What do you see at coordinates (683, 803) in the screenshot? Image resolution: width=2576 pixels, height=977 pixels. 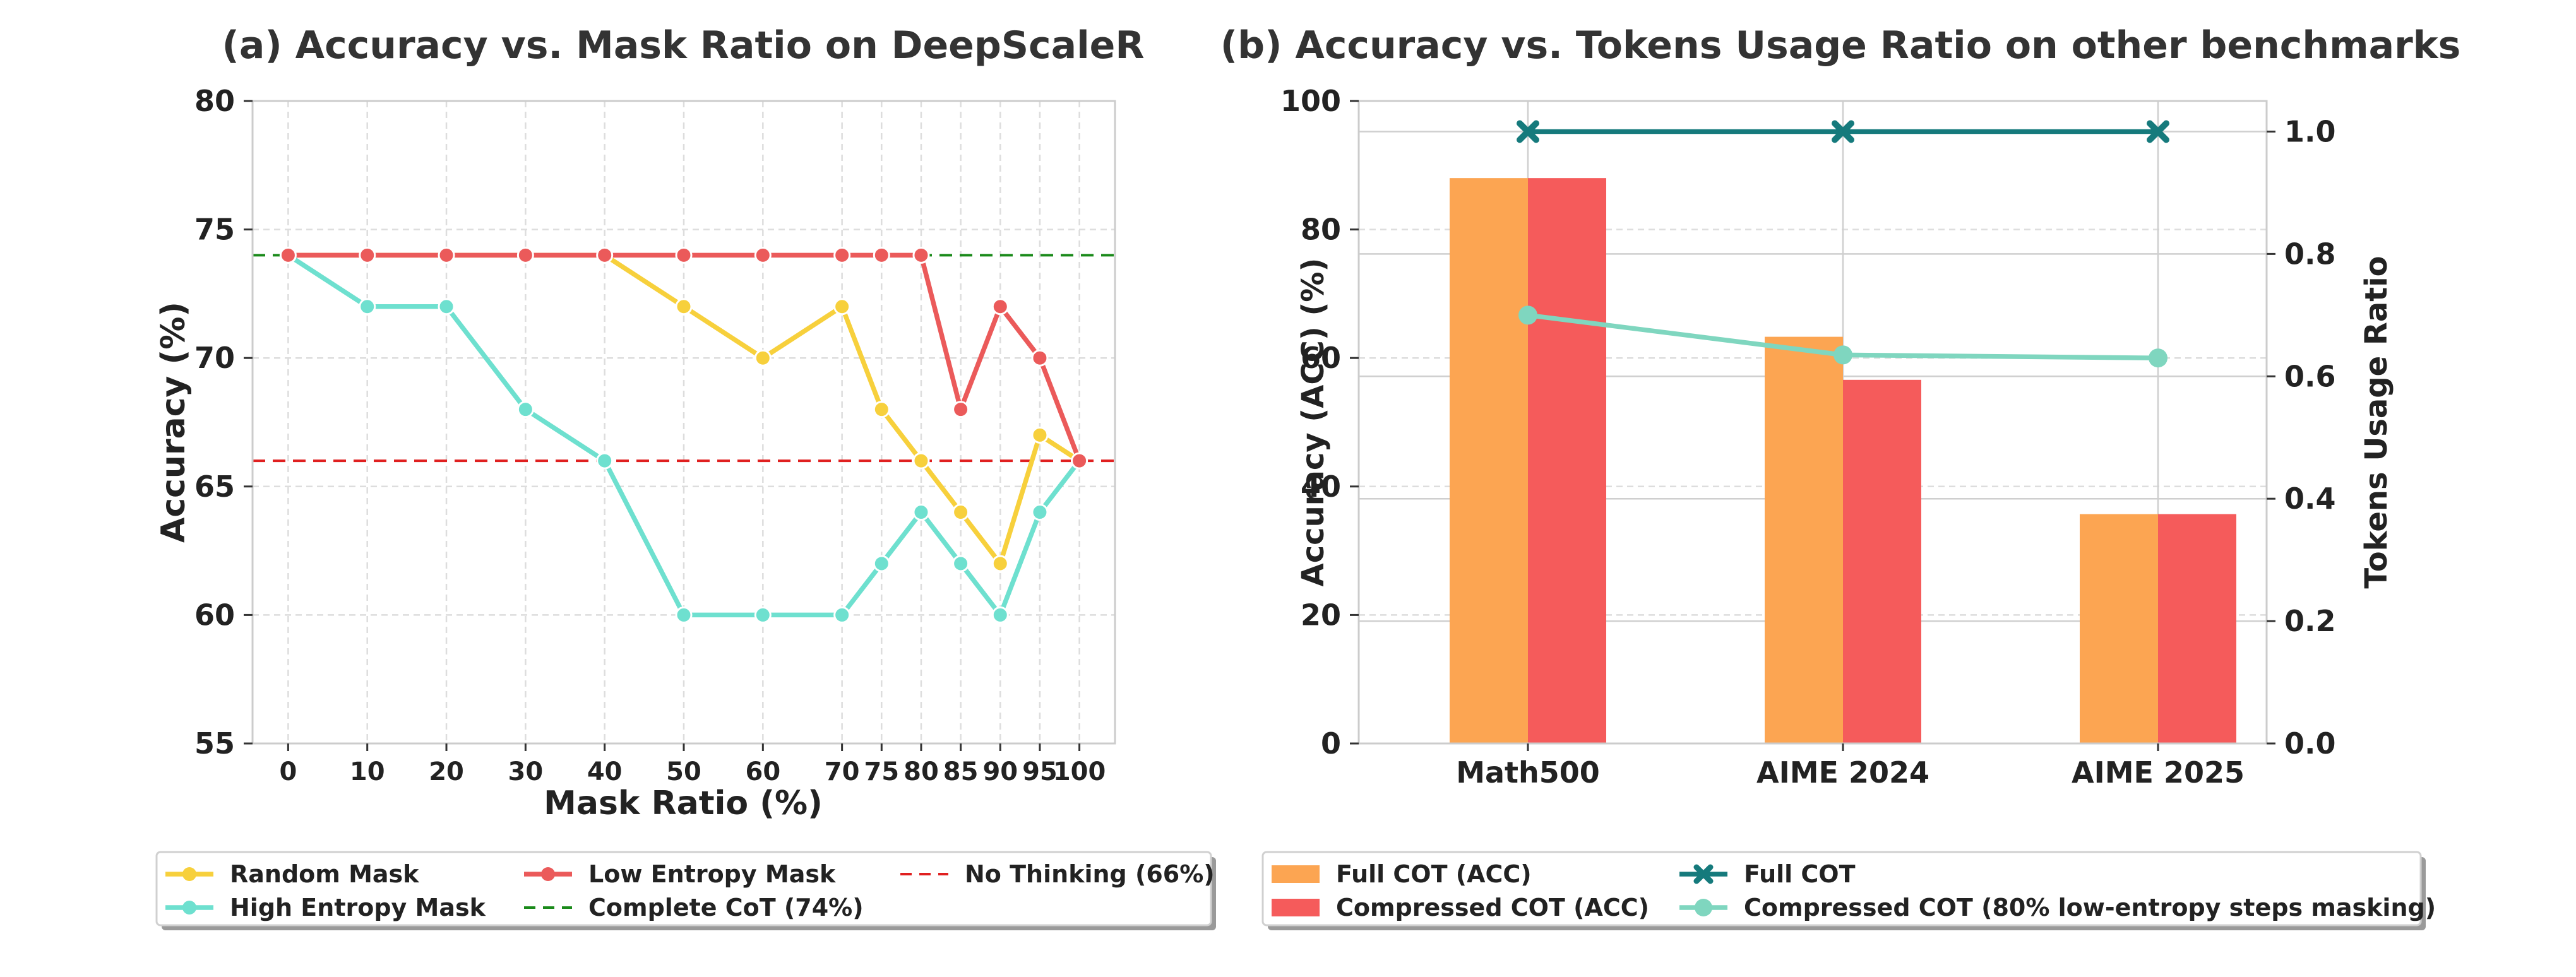 I see `panel-a-x-axis-label: Mask Ratio (%)` at bounding box center [683, 803].